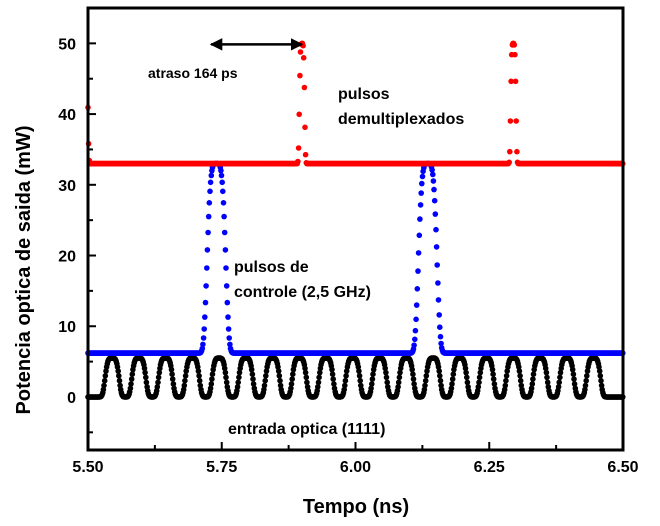 The image size is (660, 526). I want to click on y-tick-label: 50, so click(67, 44).